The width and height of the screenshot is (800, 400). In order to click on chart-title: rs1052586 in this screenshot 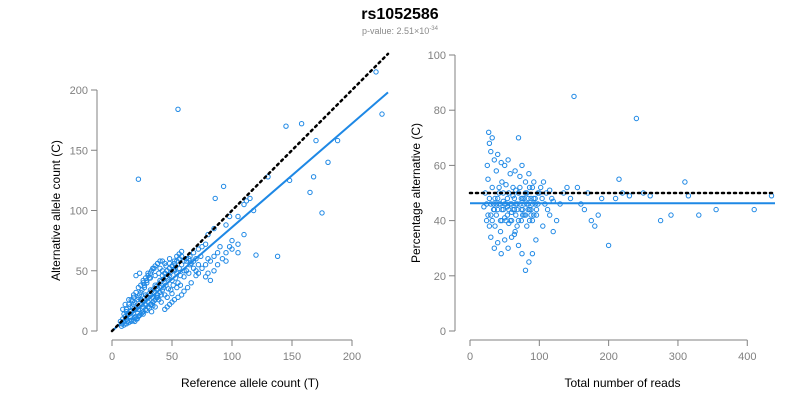, I will do `click(400, 14)`.